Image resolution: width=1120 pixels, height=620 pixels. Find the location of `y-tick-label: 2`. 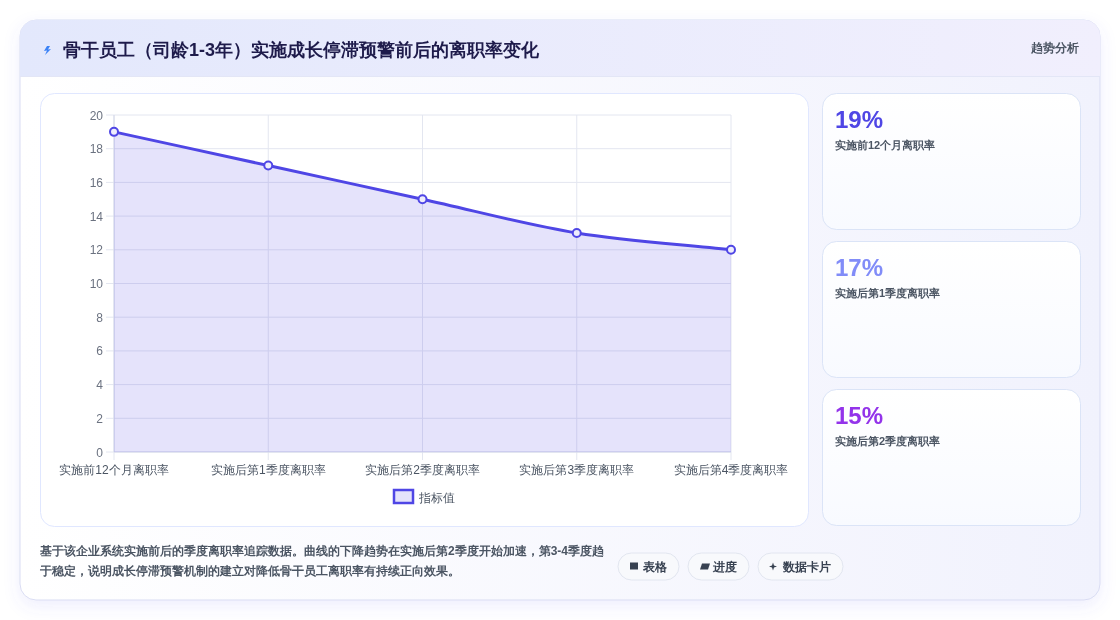

y-tick-label: 2 is located at coordinates (100, 418).